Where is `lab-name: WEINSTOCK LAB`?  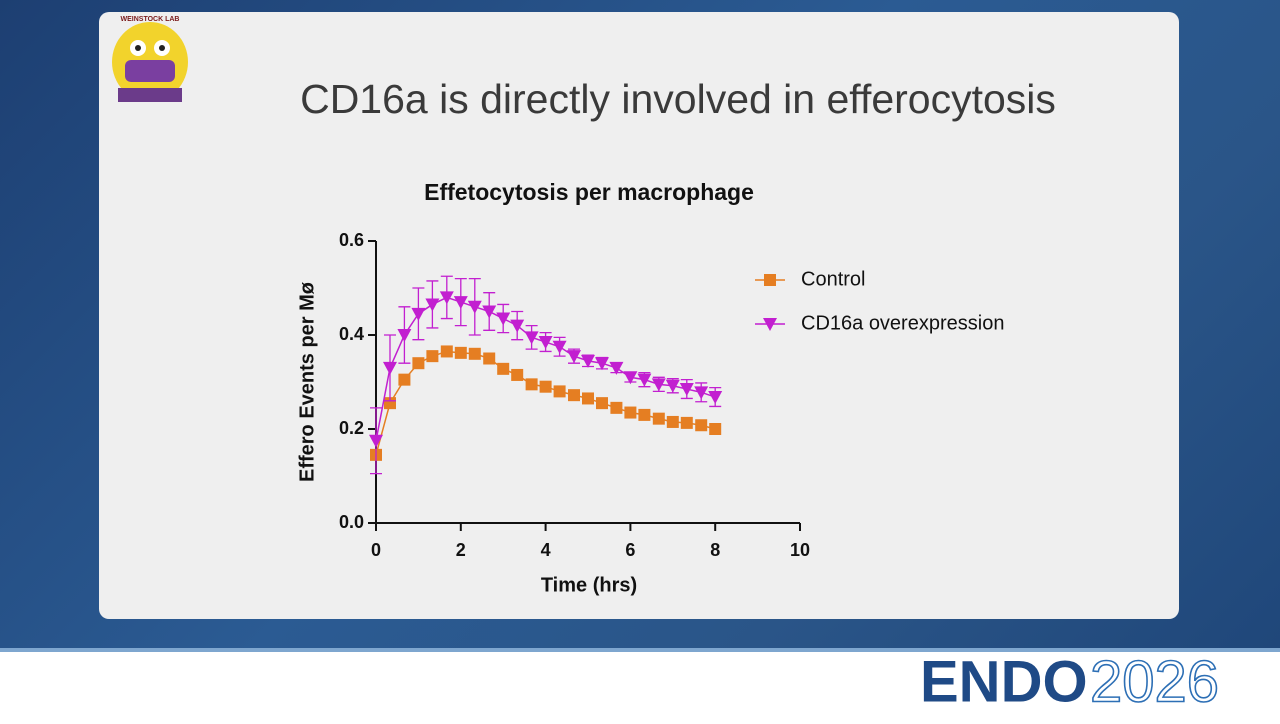 lab-name: WEINSTOCK LAB is located at coordinates (150, 19).